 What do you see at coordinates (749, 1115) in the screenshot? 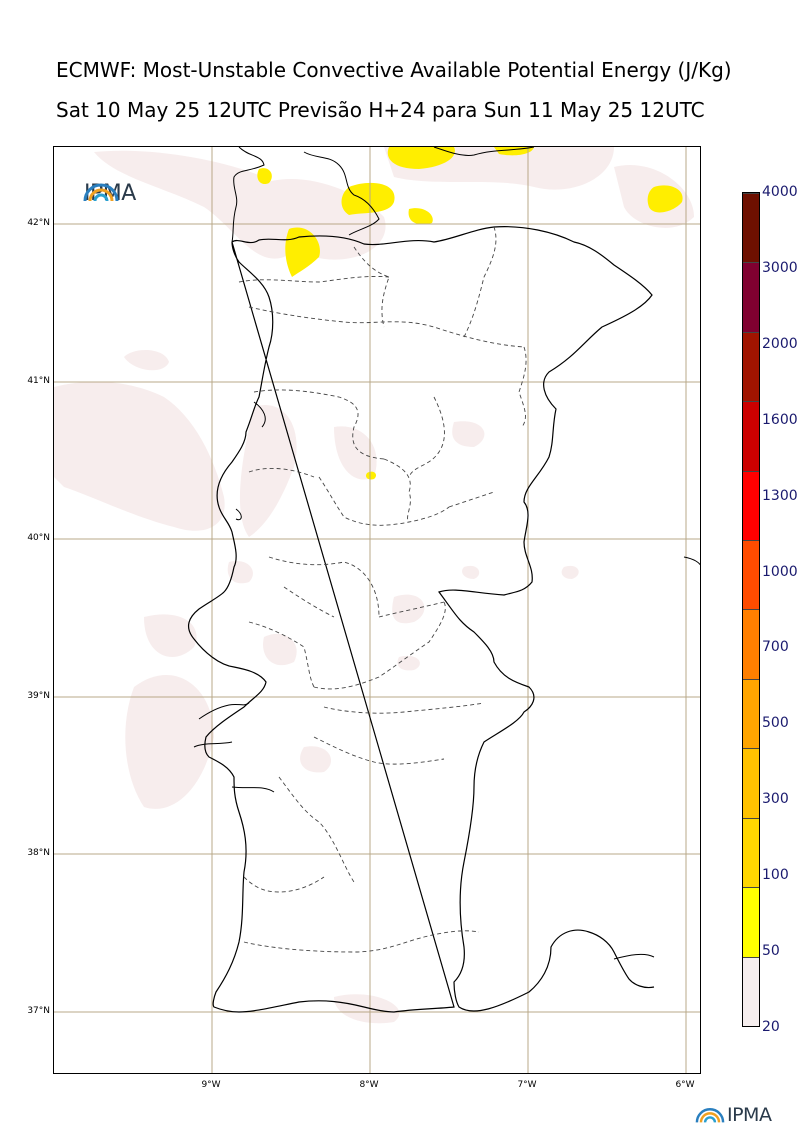
I see `logo-text: IPMA` at bounding box center [749, 1115].